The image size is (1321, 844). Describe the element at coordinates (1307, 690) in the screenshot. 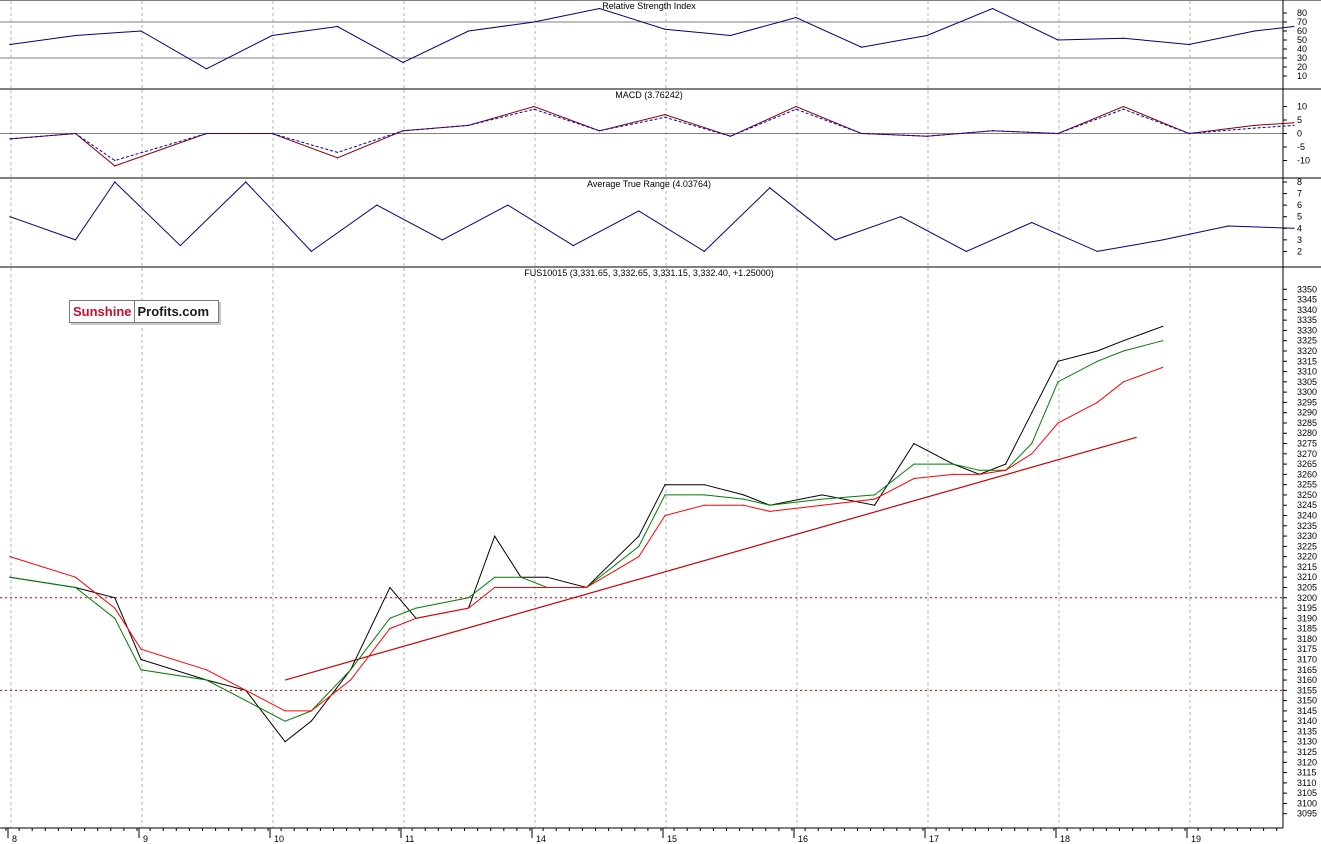

I see `price-y-tick-label: 3155` at that location.